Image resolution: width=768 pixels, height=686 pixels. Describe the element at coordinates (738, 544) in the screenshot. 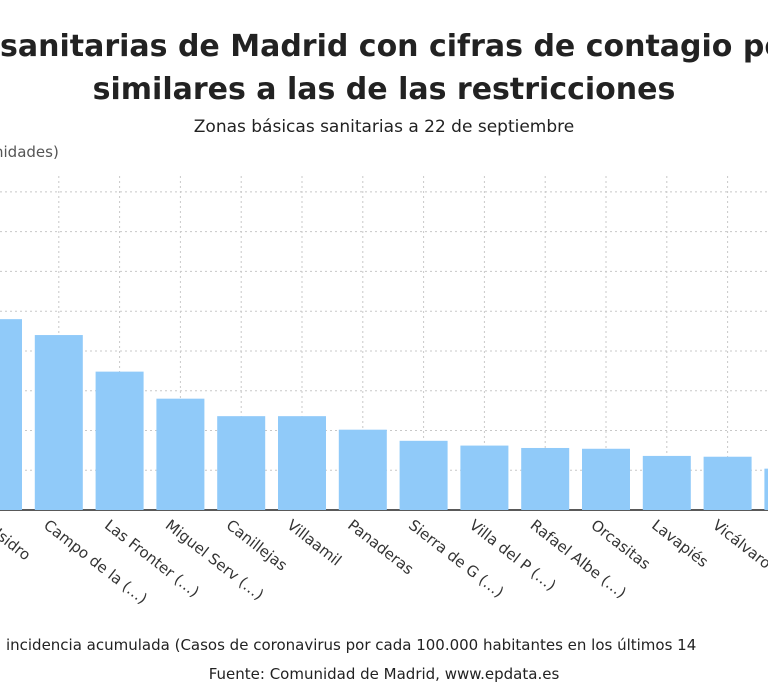

I see `x-tick-label: Vicálvaro` at that location.